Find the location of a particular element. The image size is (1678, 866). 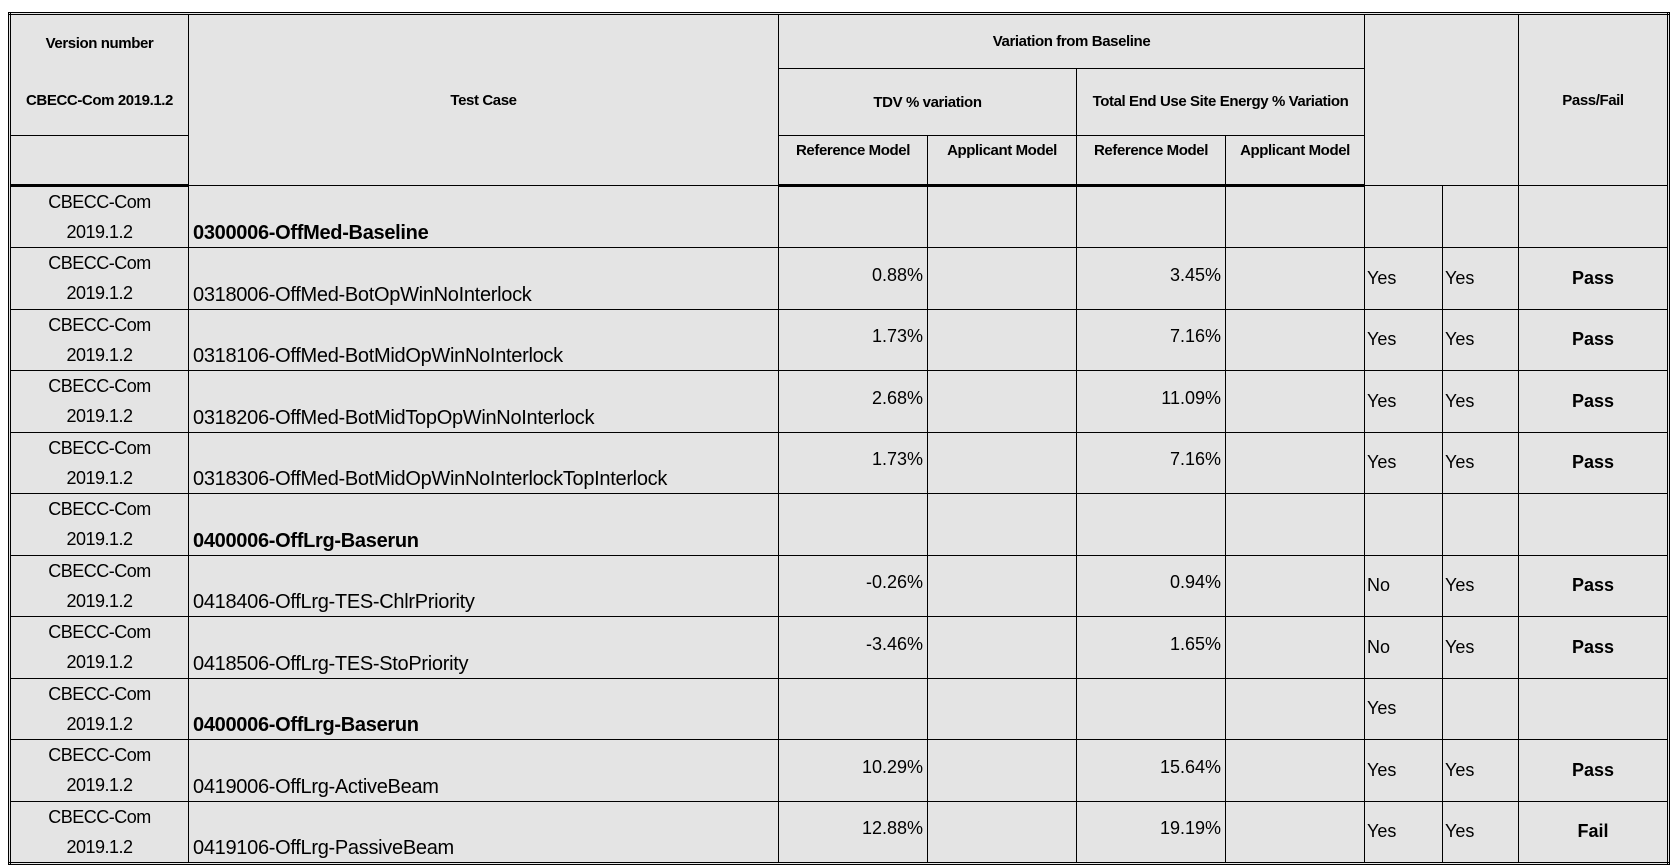

version-value-label: CBECC-Com 2019.1.2 is located at coordinates (99, 100).